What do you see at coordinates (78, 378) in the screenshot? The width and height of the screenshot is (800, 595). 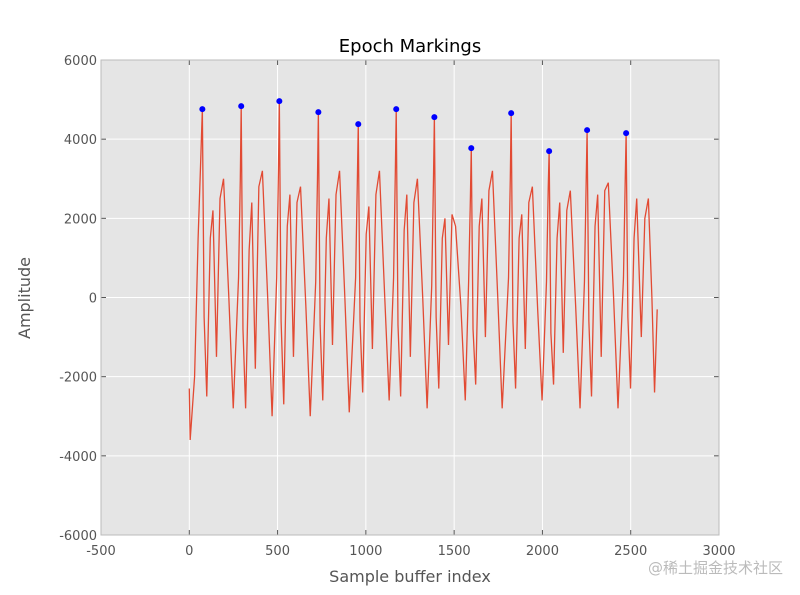 I see `y-tick-label: -2000` at bounding box center [78, 378].